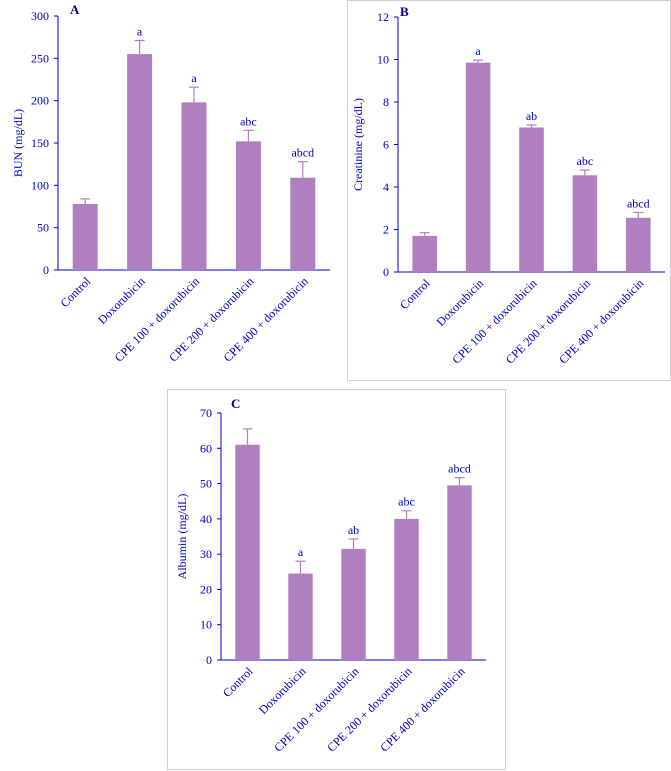 Image resolution: width=671 pixels, height=771 pixels. Describe the element at coordinates (386, 187) in the screenshot. I see `y-tick-label: 4` at that location.